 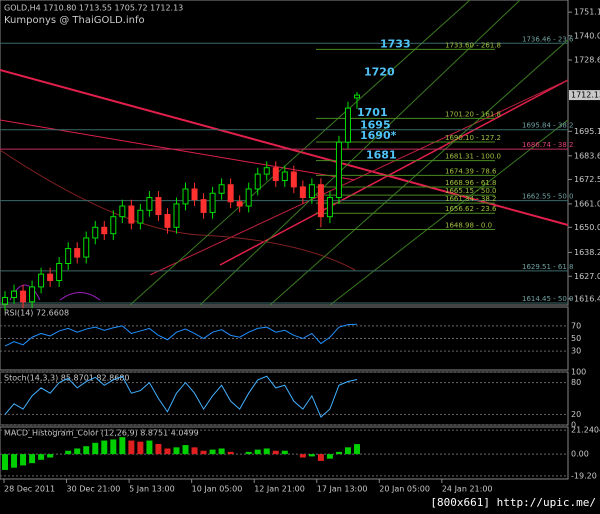 What do you see at coordinates (74, 20) in the screenshot?
I see `subtitle: Kumponys @ ThaiGOLD.info` at bounding box center [74, 20].